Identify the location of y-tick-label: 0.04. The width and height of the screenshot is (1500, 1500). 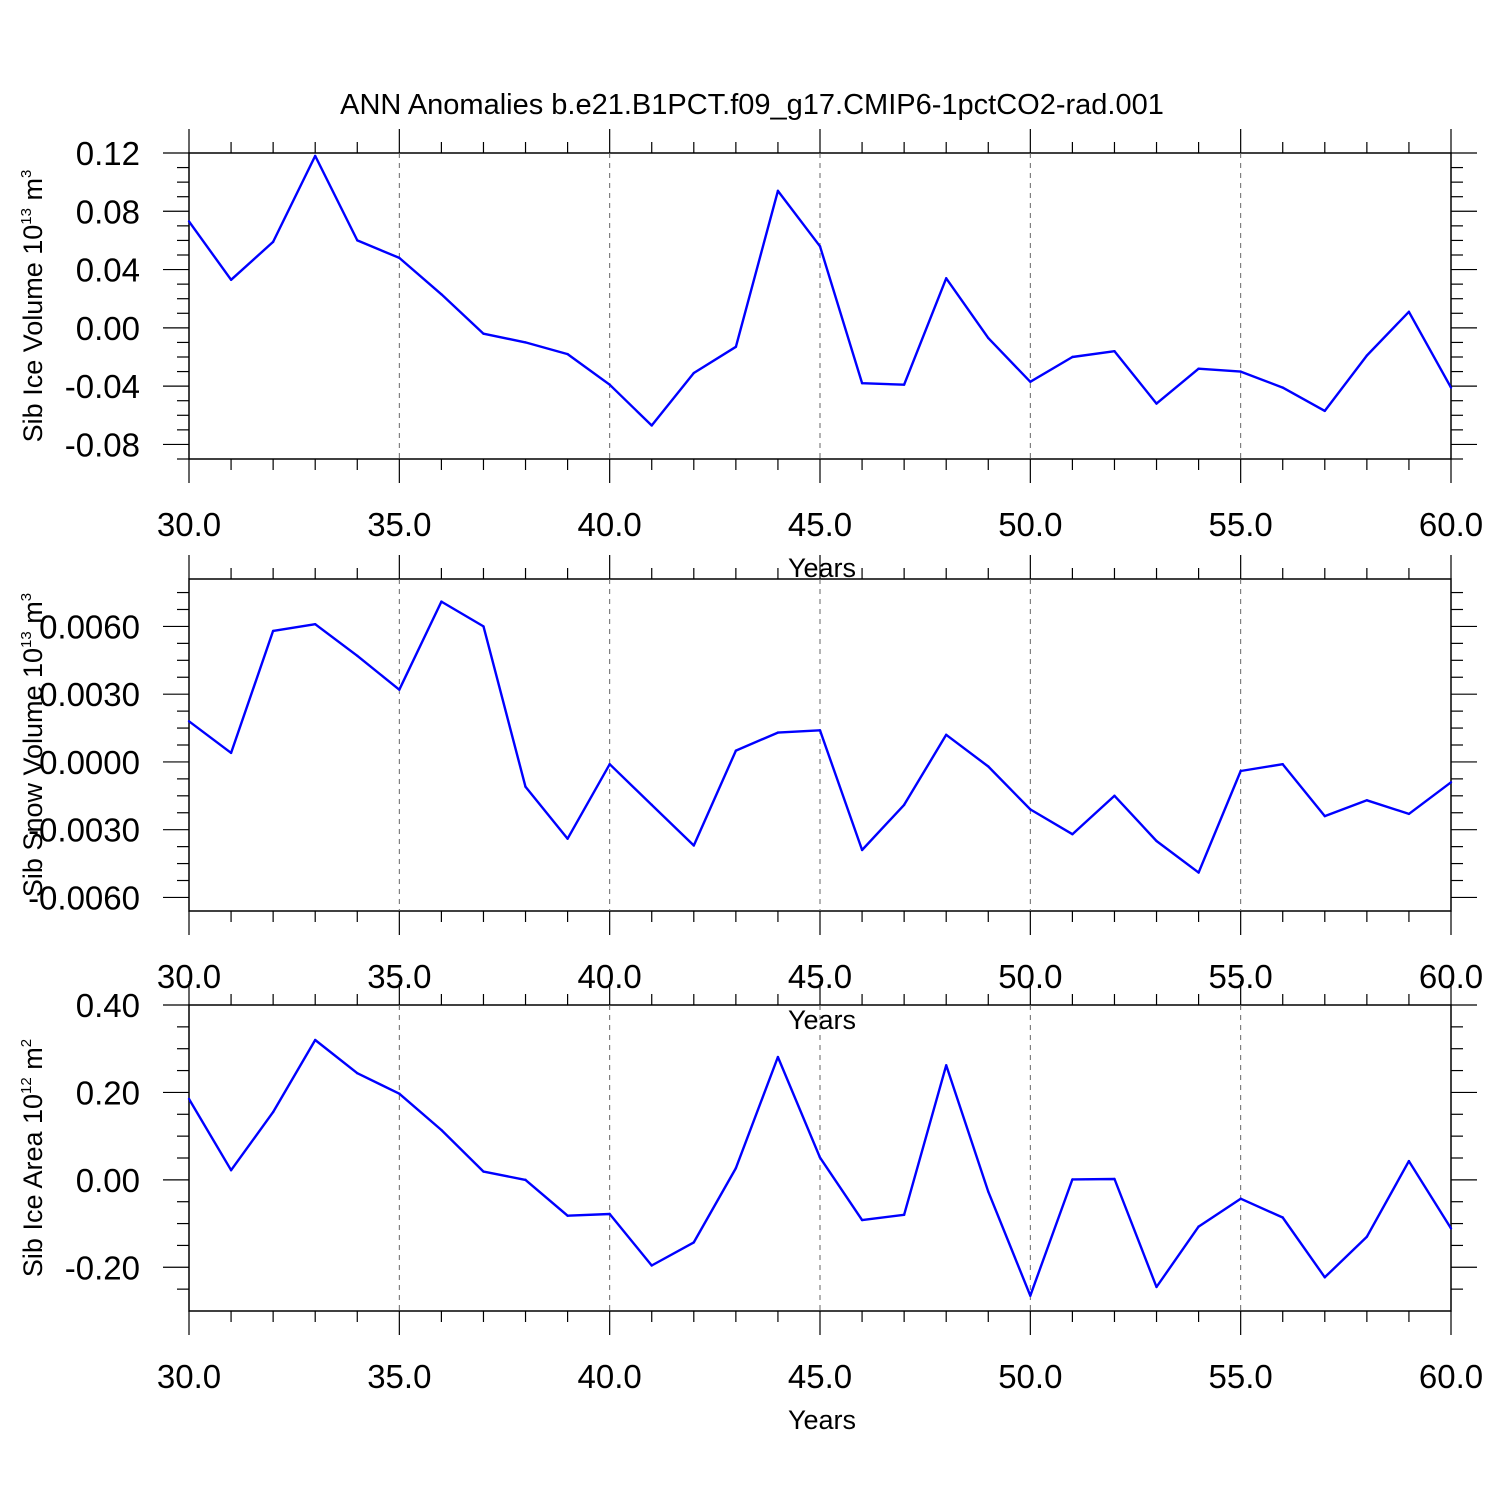
(108, 270).